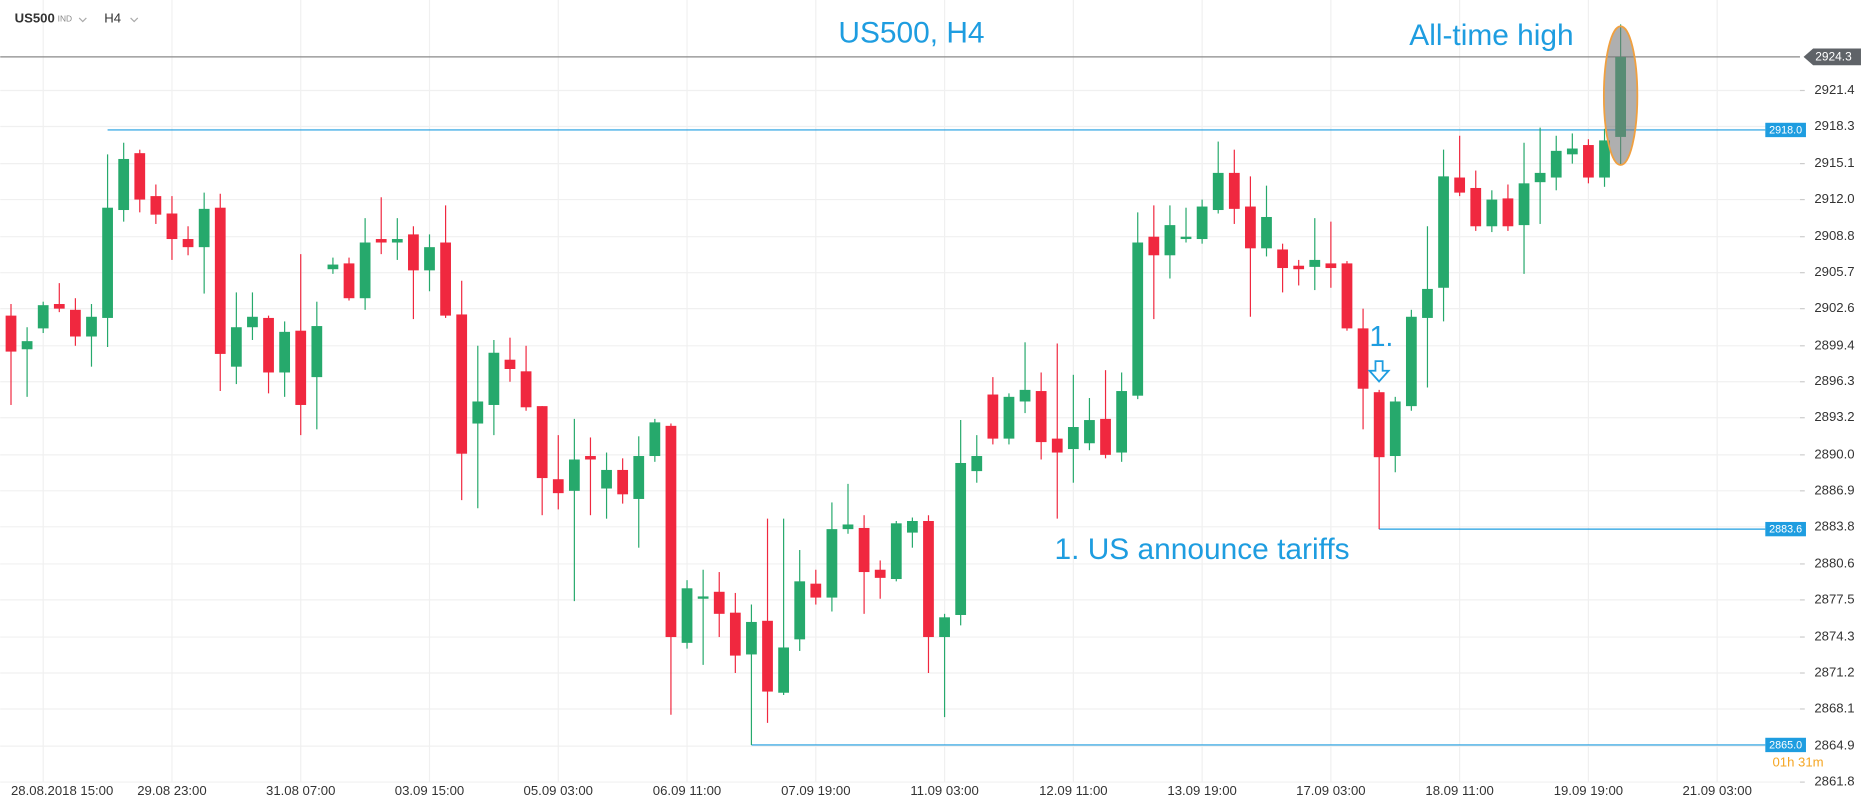 This screenshot has height=806, width=1866. Describe the element at coordinates (1834, 707) in the screenshot. I see `y-tick-label: 2868.1` at that location.